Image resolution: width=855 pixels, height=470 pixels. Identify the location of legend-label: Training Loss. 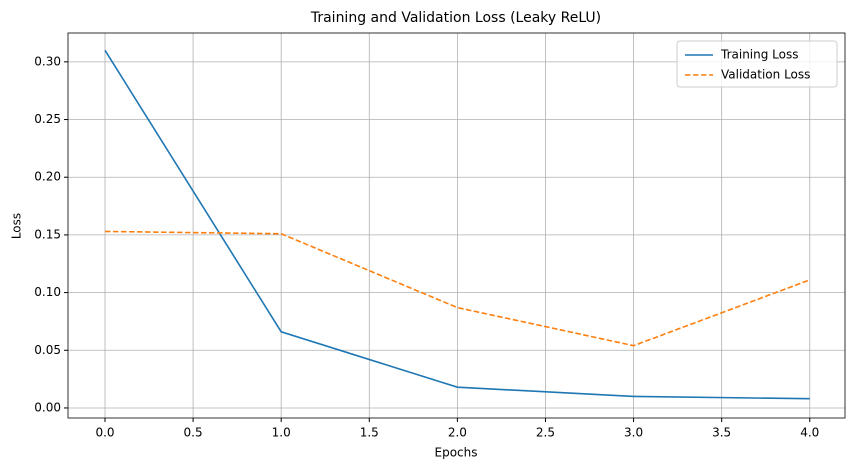
(759, 55).